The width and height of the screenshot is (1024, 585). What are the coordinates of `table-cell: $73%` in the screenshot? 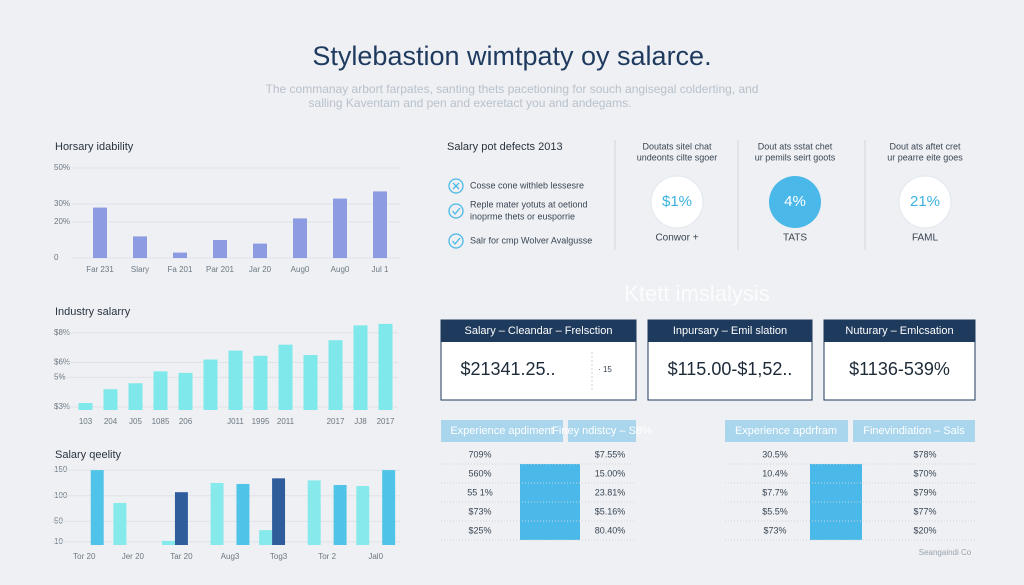 It's located at (774, 530).